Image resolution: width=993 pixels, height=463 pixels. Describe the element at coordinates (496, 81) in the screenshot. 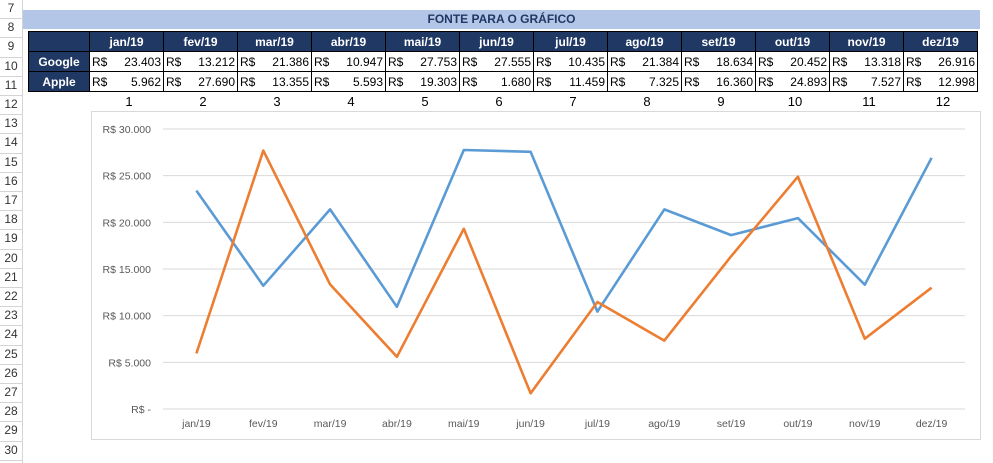

I see `value-cell: R$ 1.680` at that location.